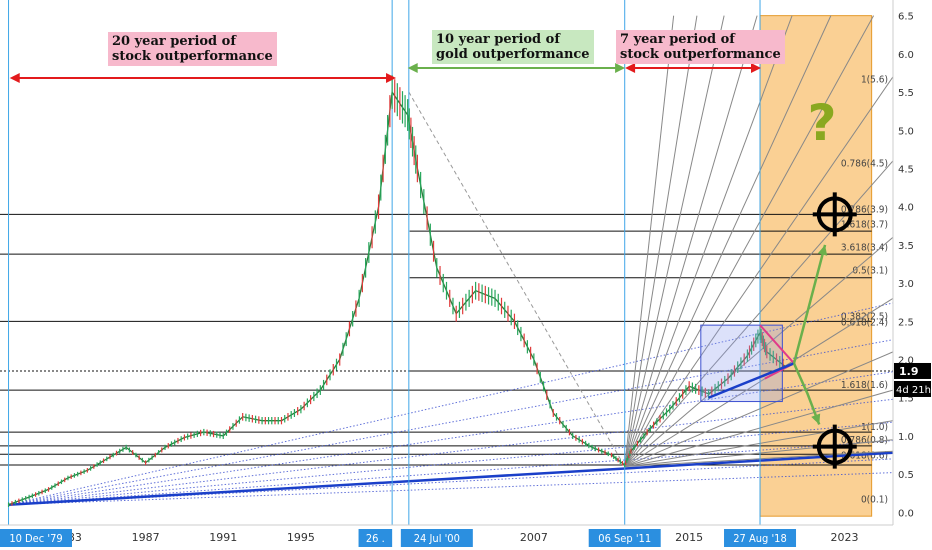 This screenshot has width=932, height=550. What do you see at coordinates (864, 225) in the screenshot?
I see `fib-label: 1.618(3.7)` at bounding box center [864, 225].